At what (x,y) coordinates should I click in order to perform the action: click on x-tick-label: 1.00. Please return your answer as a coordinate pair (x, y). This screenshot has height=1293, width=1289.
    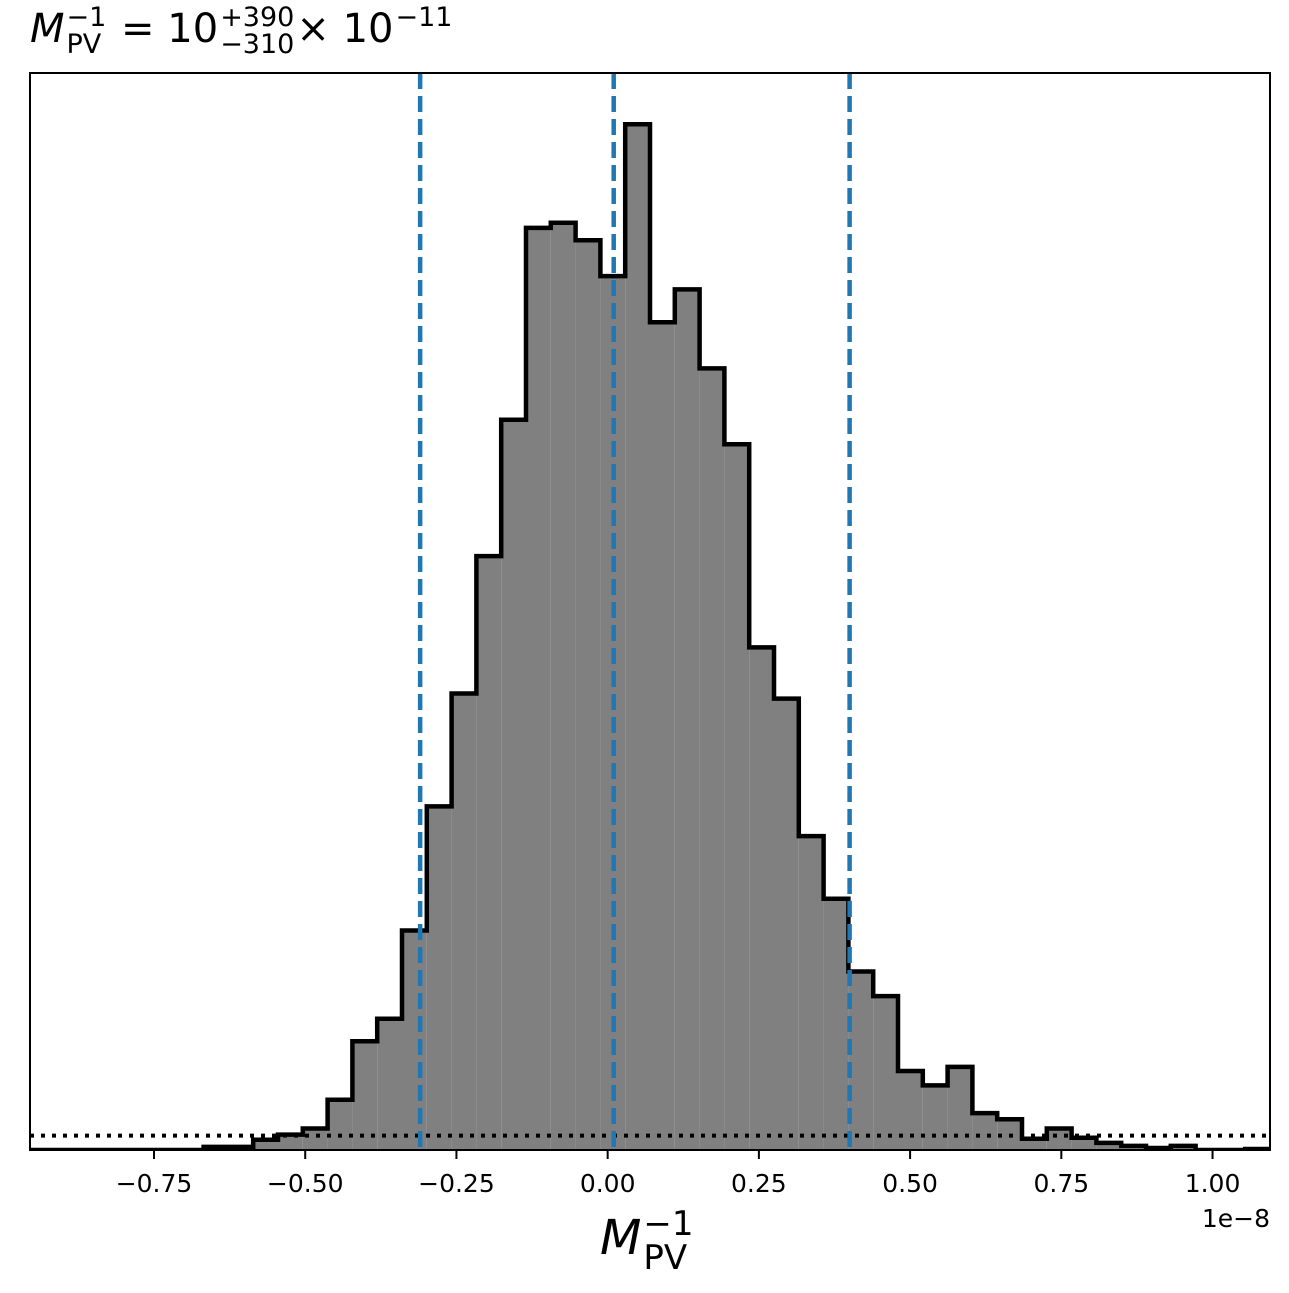
    Looking at the image, I should click on (1213, 1183).